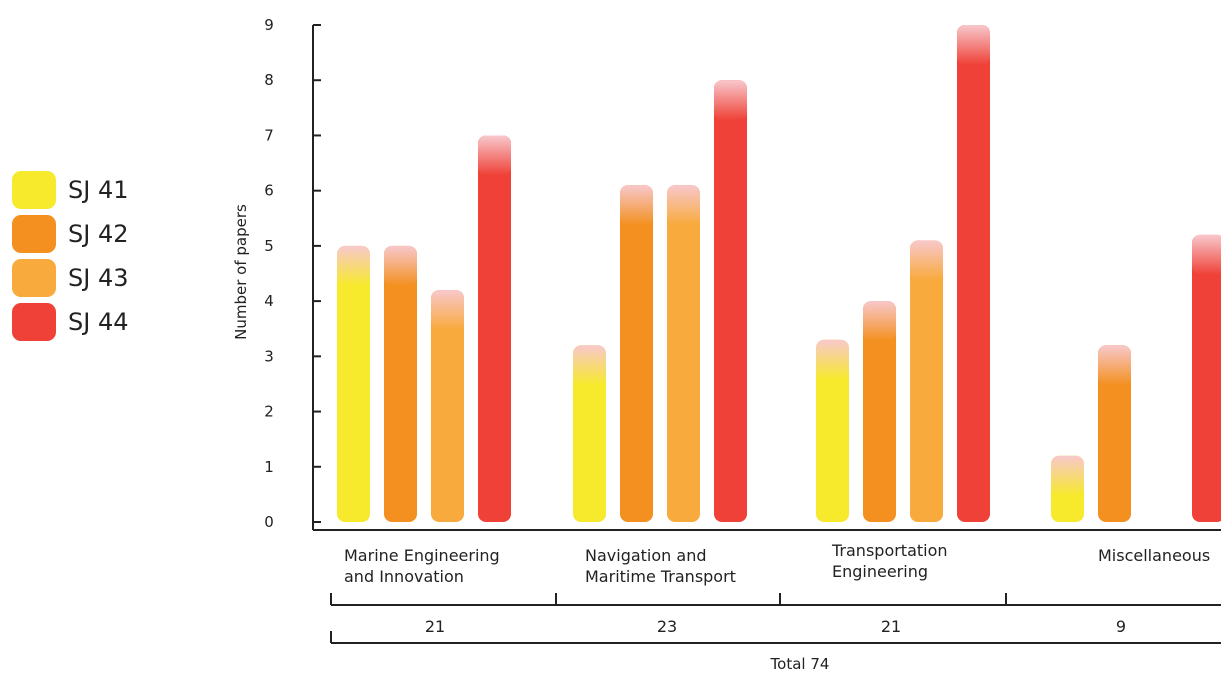 This screenshot has width=1221, height=675. Describe the element at coordinates (660, 566) in the screenshot. I see `category-label: Navigation and Maritime Transport` at that location.